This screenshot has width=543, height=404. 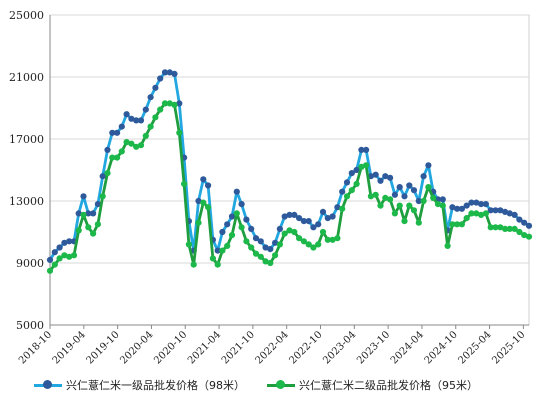 What do you see at coordinates (48, 385) in the screenshot?
I see `legend-swatch-grade1` at bounding box center [48, 385].